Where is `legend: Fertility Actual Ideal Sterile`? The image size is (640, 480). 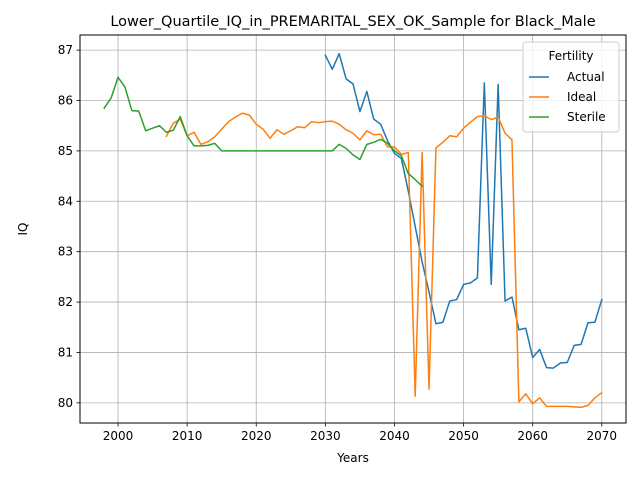 legend: Fertility Actual Ideal Sterile is located at coordinates (571, 87).